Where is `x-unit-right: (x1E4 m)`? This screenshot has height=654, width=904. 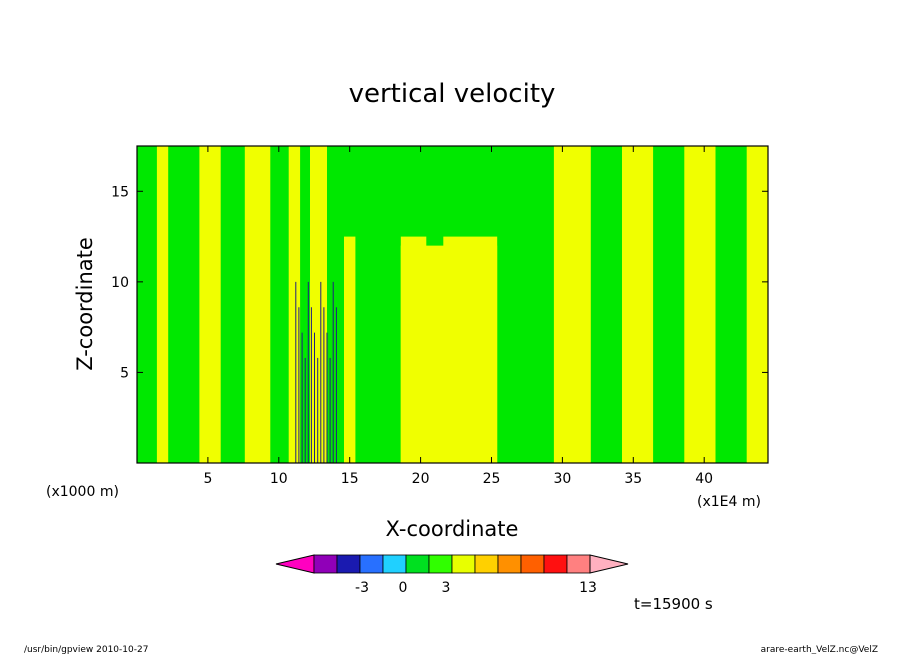
x-unit-right: (x1E4 m) is located at coordinates (729, 502).